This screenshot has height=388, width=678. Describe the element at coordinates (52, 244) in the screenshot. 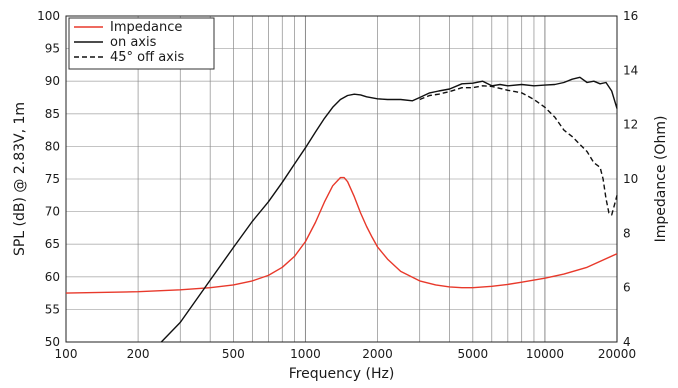

I see `y-tick-label: 65` at that location.